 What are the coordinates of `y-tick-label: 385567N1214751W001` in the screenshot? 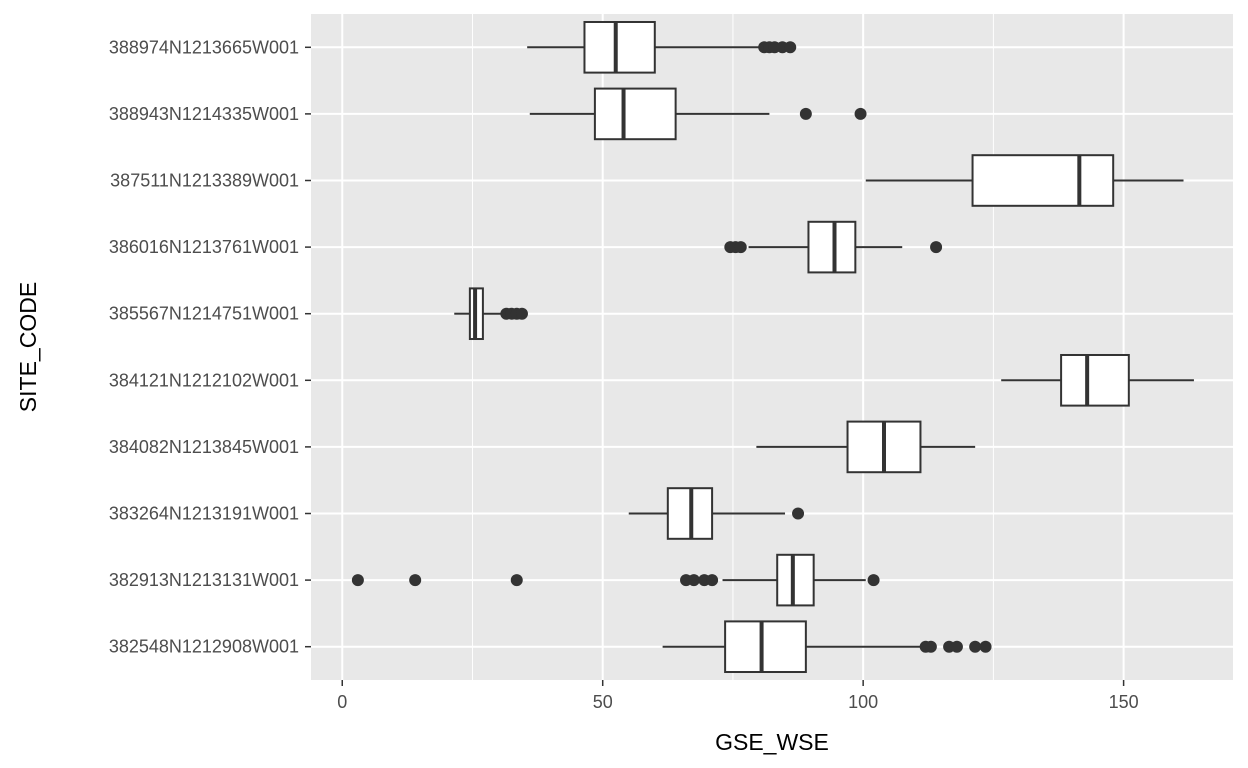 It's located at (204, 314).